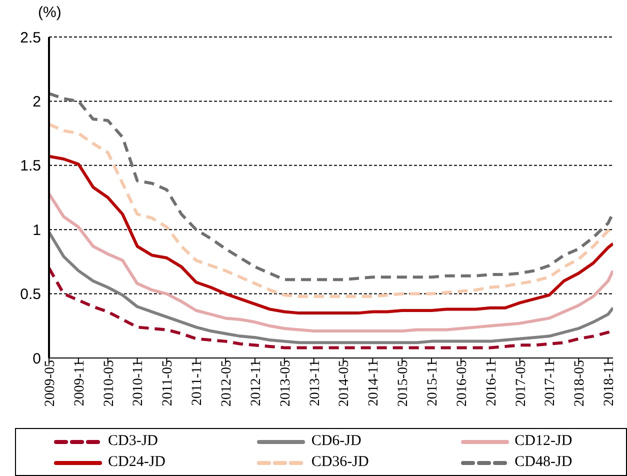 The width and height of the screenshot is (627, 476). What do you see at coordinates (340, 462) in the screenshot?
I see `legend-label: CD36-JD` at bounding box center [340, 462].